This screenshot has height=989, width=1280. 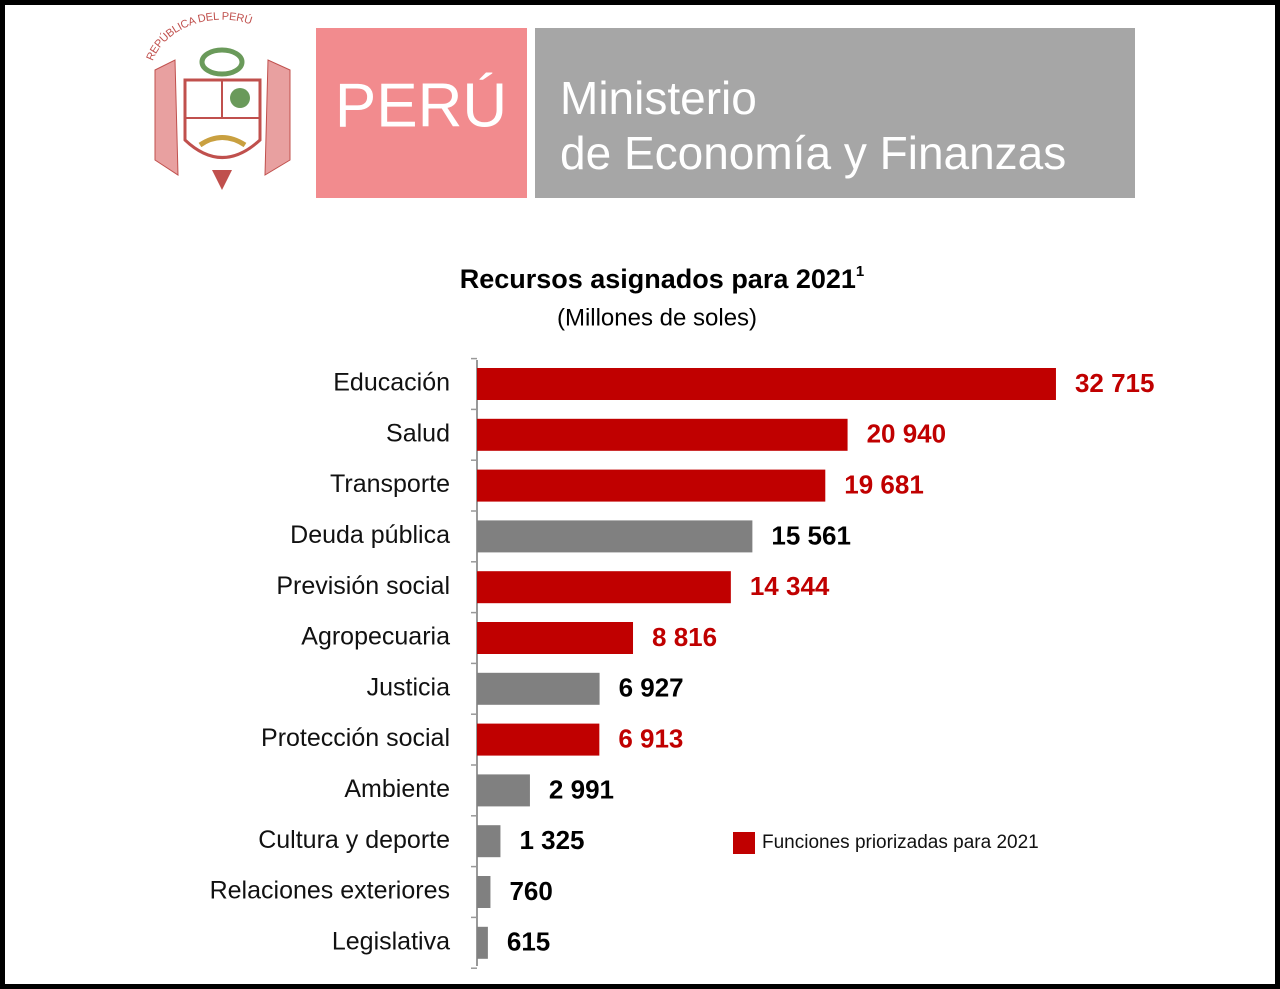 I want to click on value-label: 14 344, so click(x=790, y=586).